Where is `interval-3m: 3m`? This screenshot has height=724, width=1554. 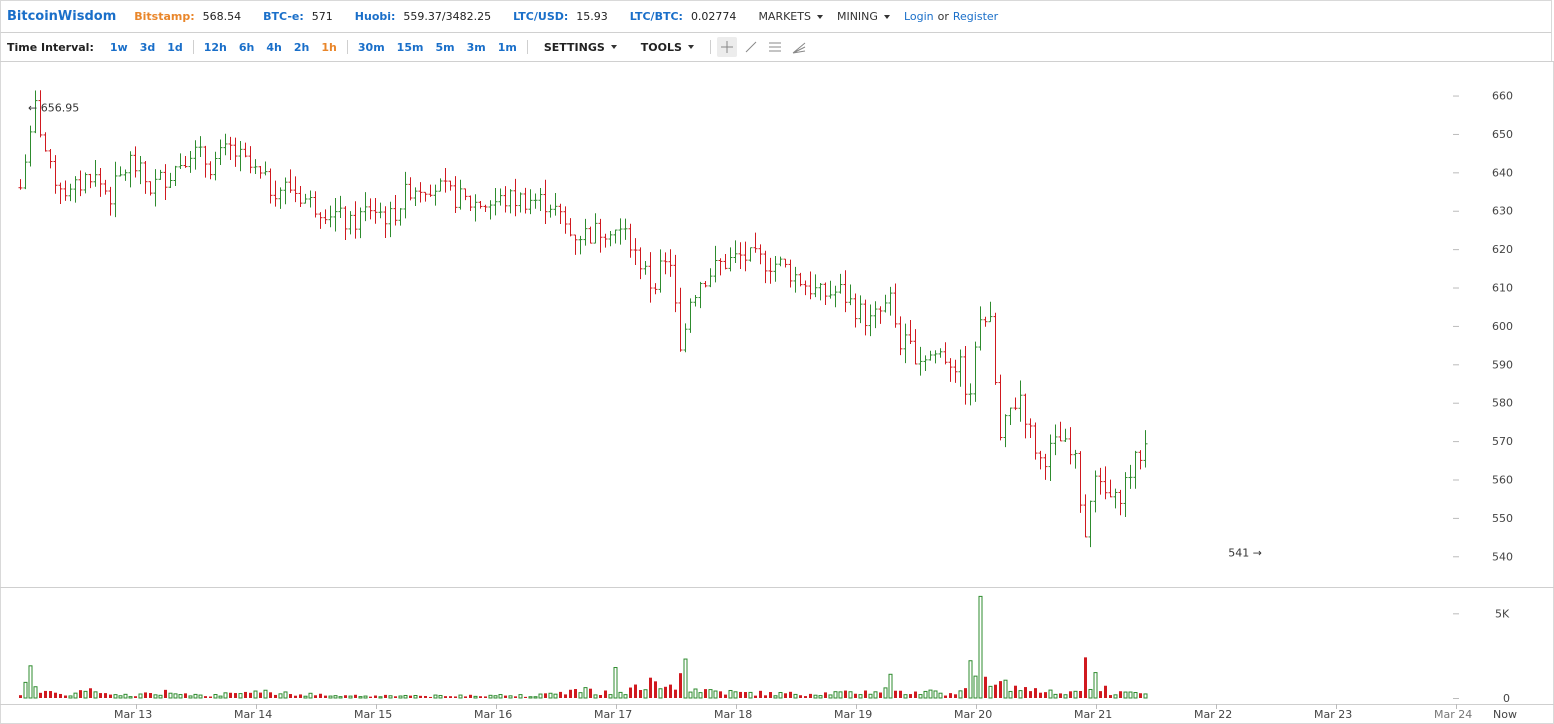 interval-3m: 3m is located at coordinates (476, 47).